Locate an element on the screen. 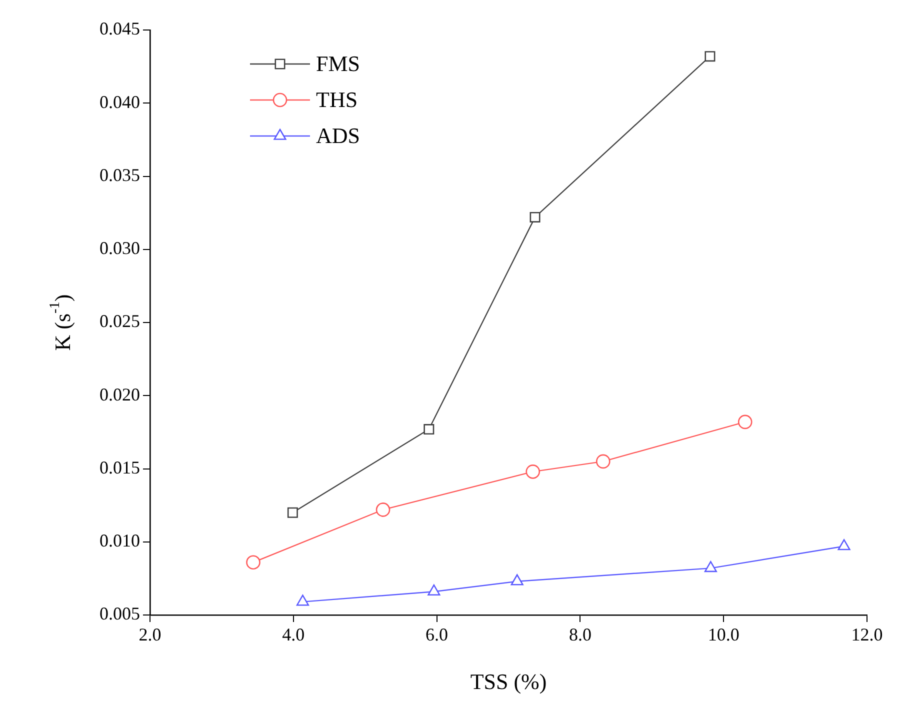 This screenshot has height=707, width=897. y-tick-label: 0.020 is located at coordinates (120, 394).